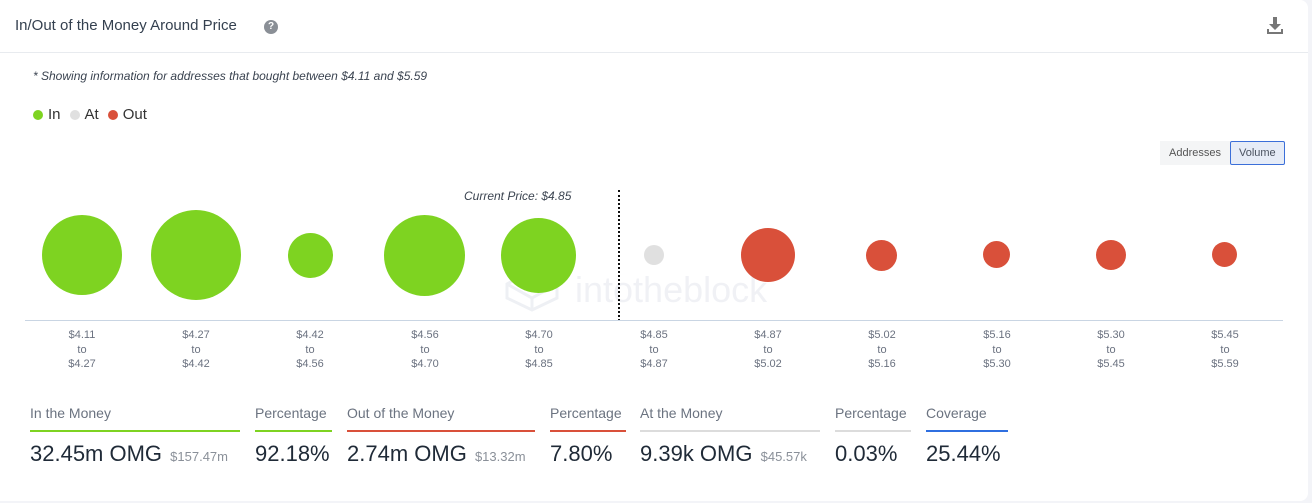 This screenshot has height=503, width=1312. I want to click on stat-at-the-money: At the Money 9.39k OMG $45.57k, so click(730, 436).